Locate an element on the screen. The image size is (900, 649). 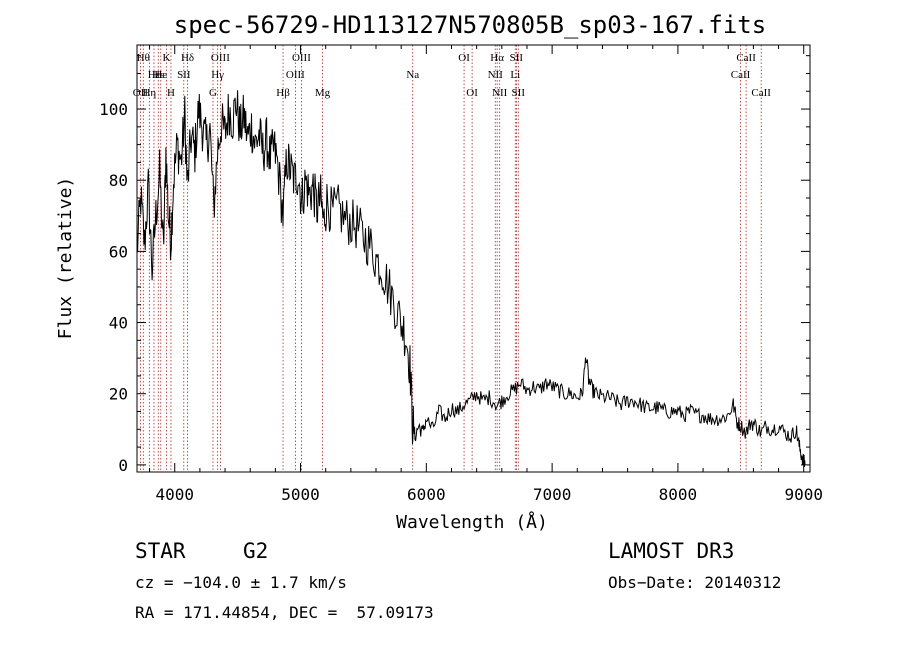
y-tick-label: 0 is located at coordinates (123, 465).